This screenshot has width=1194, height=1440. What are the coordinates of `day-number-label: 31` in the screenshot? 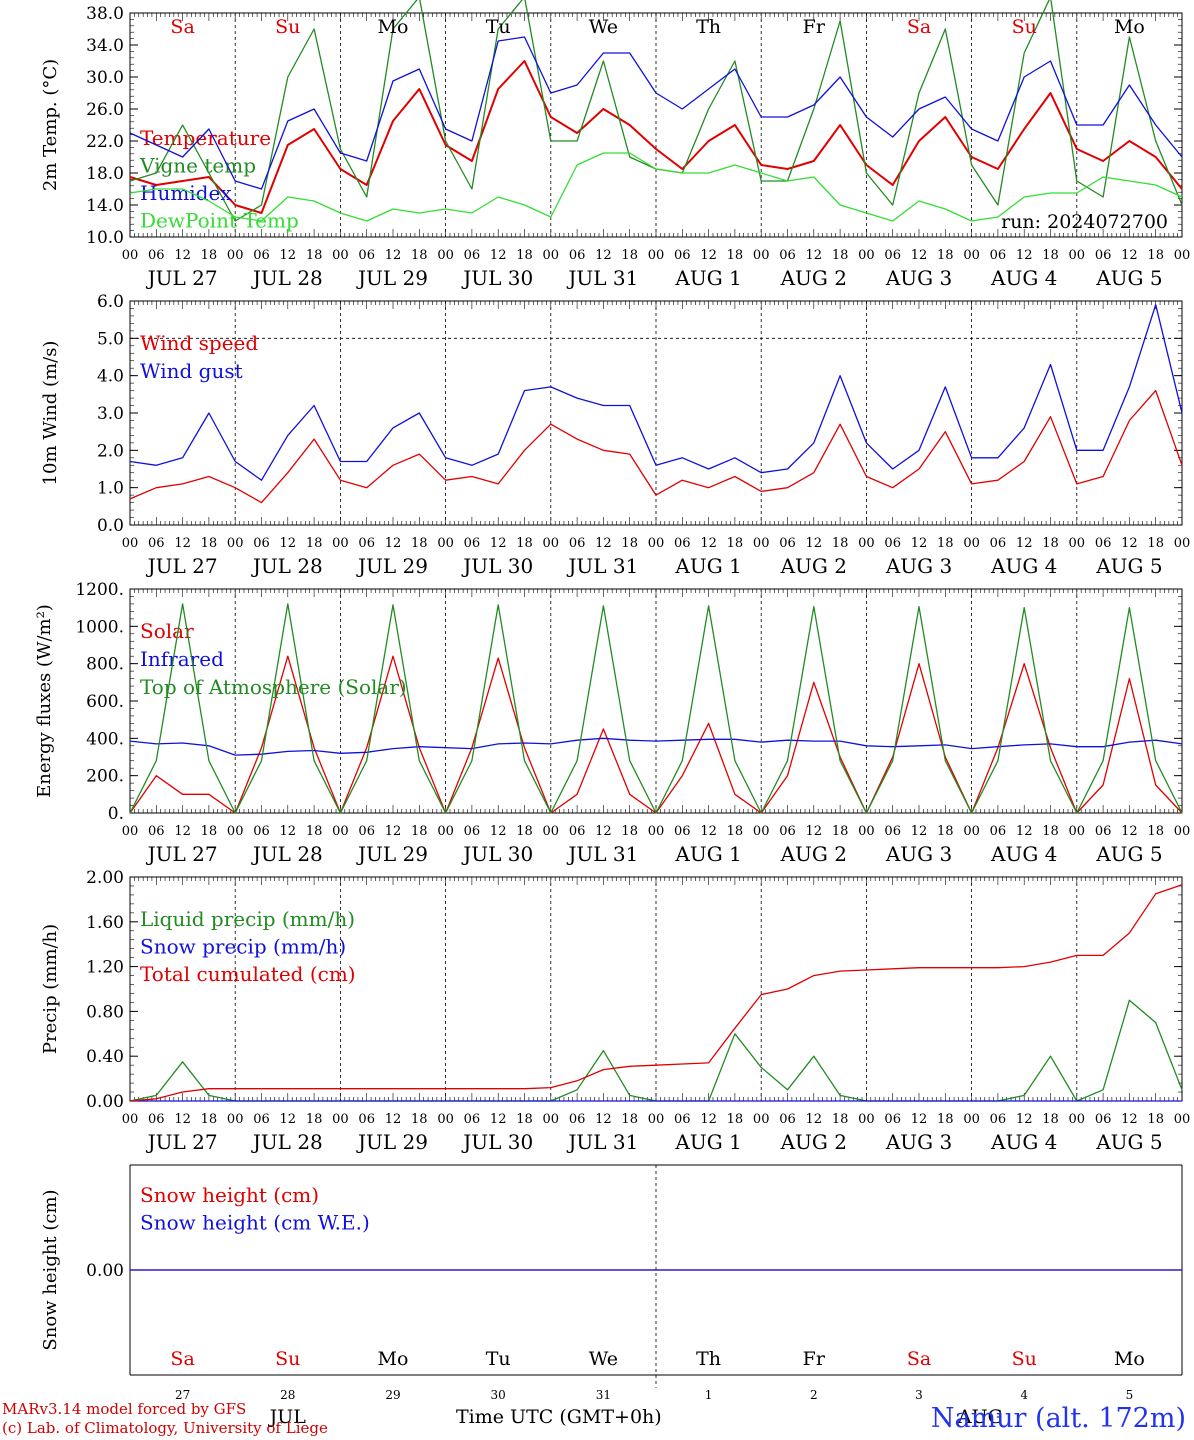 It's located at (603, 1395).